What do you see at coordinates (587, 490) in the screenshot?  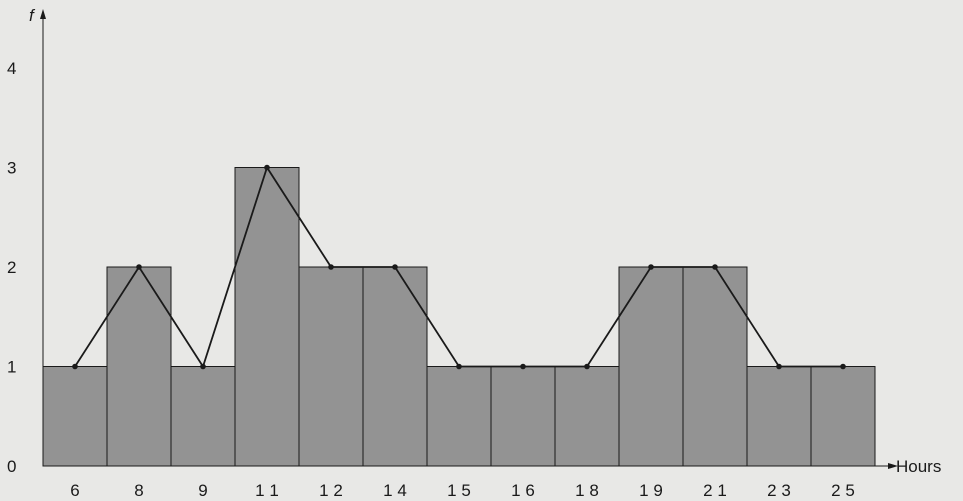 I see `x-tick-label-8: 1 8` at bounding box center [587, 490].